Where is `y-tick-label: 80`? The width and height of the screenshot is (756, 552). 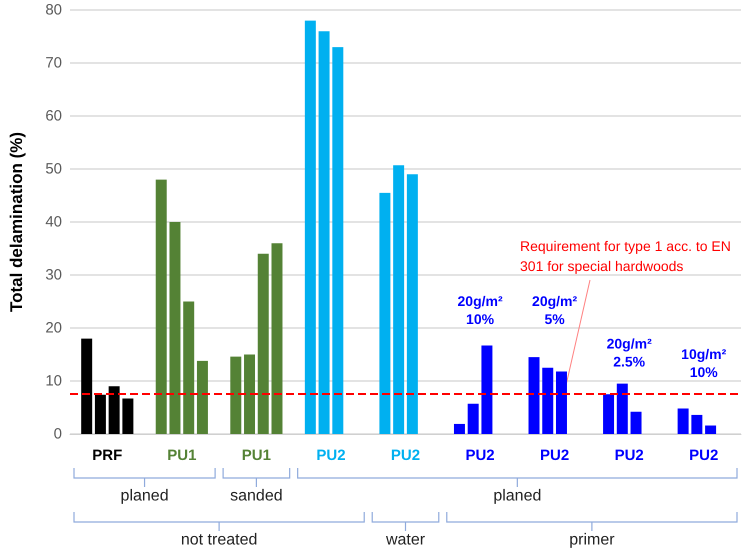
y-tick-label: 80 is located at coordinates (53, 10).